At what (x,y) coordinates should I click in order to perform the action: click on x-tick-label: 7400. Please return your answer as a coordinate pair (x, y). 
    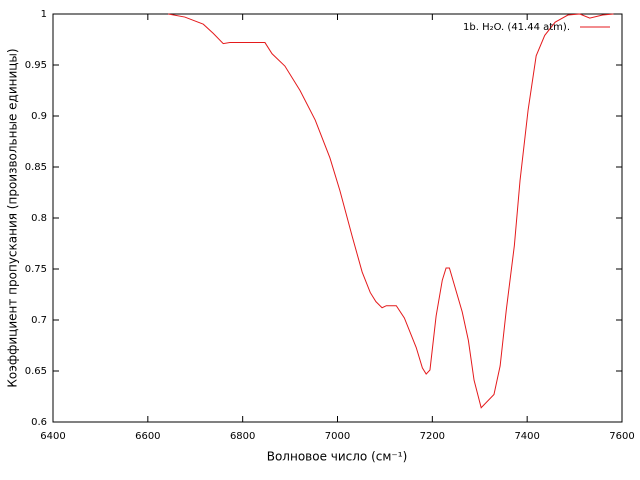
    Looking at the image, I should click on (526, 436).